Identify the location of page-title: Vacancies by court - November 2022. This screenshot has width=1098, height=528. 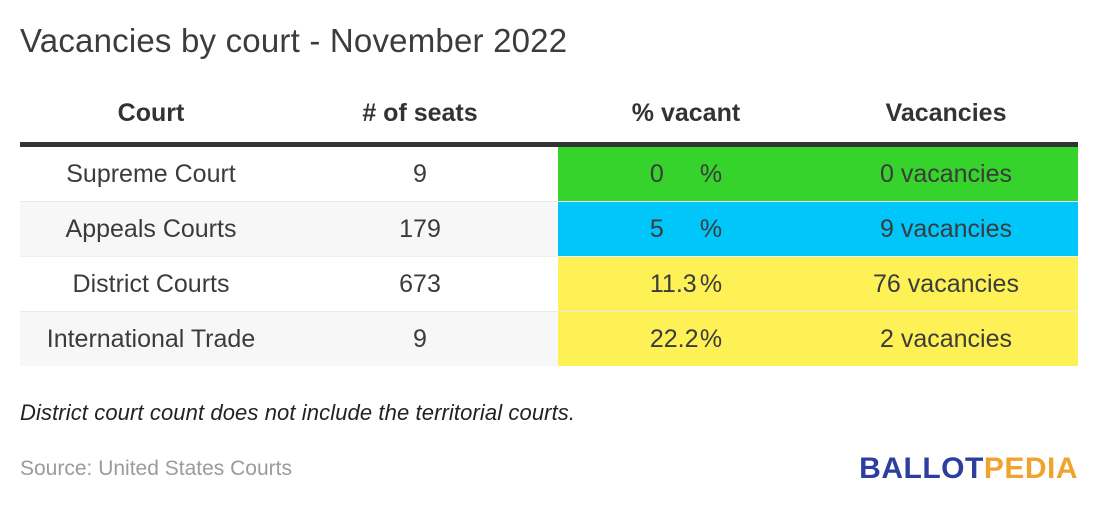
(294, 40).